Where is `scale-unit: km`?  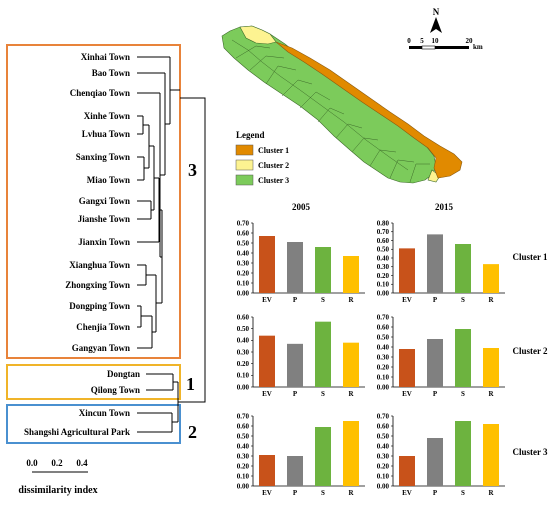 scale-unit: km is located at coordinates (478, 47).